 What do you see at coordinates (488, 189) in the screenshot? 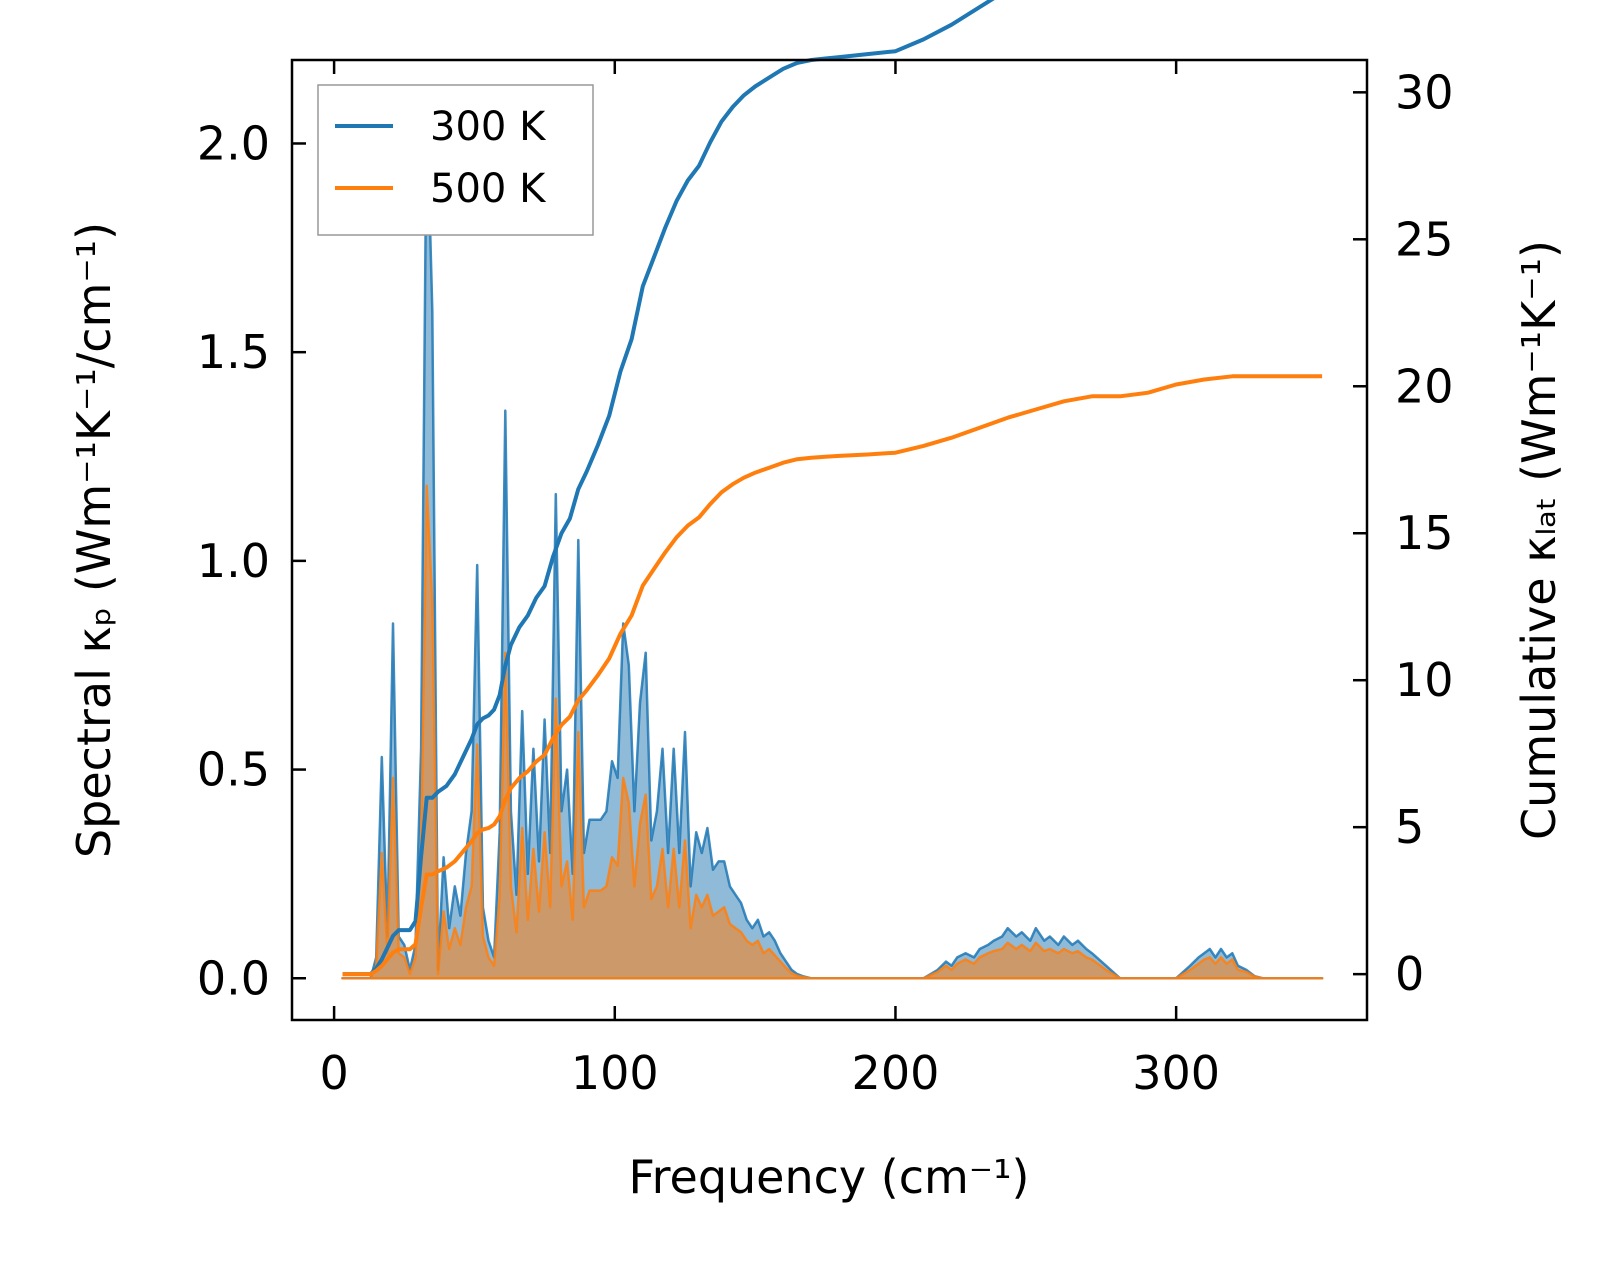
I see `legend-label-500k: 500 K` at bounding box center [488, 189].